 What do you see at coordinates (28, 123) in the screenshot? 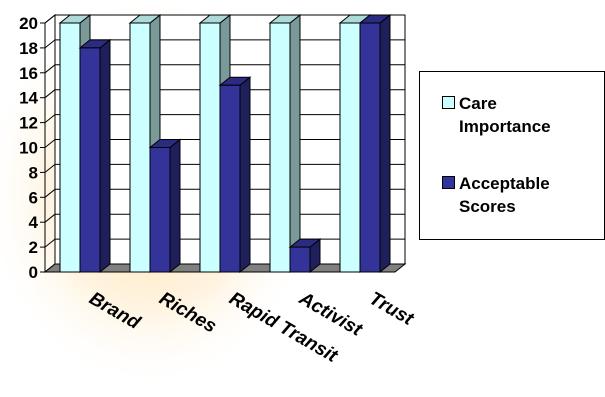
I see `y-tick-label-12: 12` at bounding box center [28, 123].